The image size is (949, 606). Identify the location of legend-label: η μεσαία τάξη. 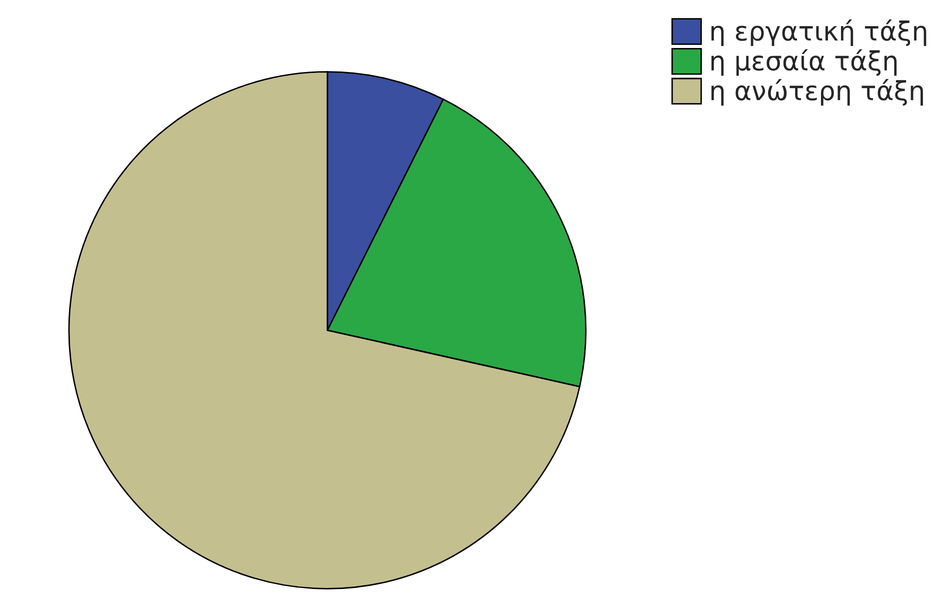
(804, 62).